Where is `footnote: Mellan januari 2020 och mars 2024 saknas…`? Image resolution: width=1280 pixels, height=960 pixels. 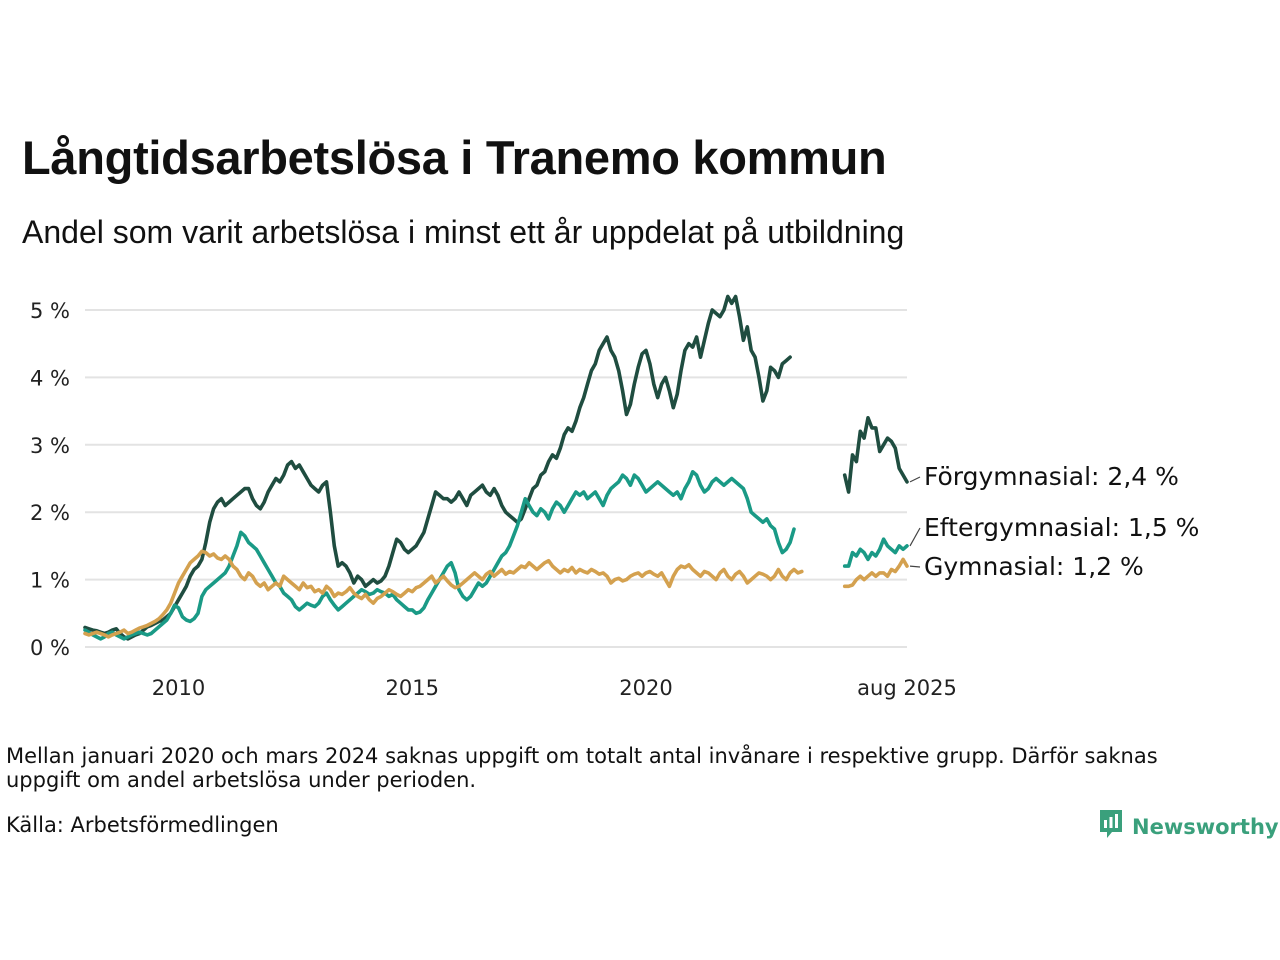 footnote: Mellan januari 2020 och mars 2024 saknas… is located at coordinates (582, 768).